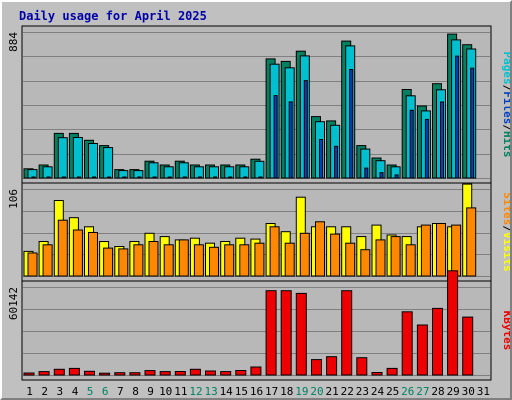 The width and height of the screenshot is (512, 400). Describe the element at coordinates (505, 331) in the screenshot. I see `legend-kbytes: KBytes` at that location.